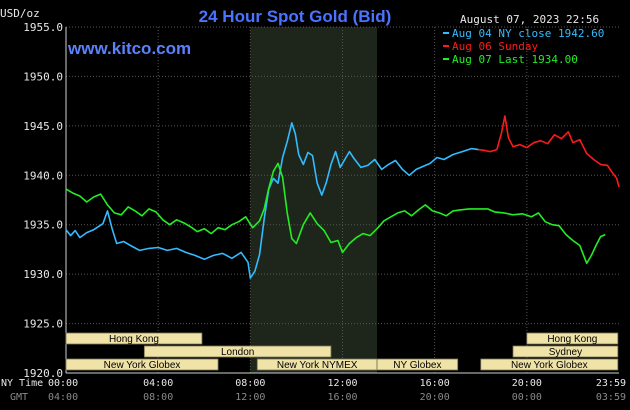 The height and width of the screenshot is (410, 630). I want to click on session-label: Sydney, so click(565, 352).